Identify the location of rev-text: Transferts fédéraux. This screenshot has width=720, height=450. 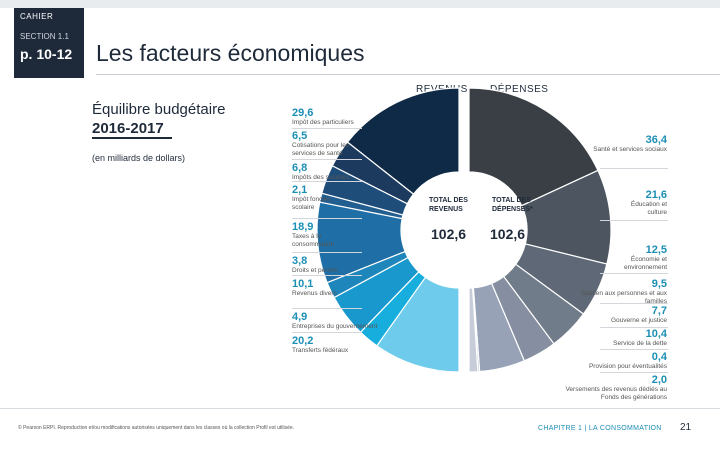
(320, 350).